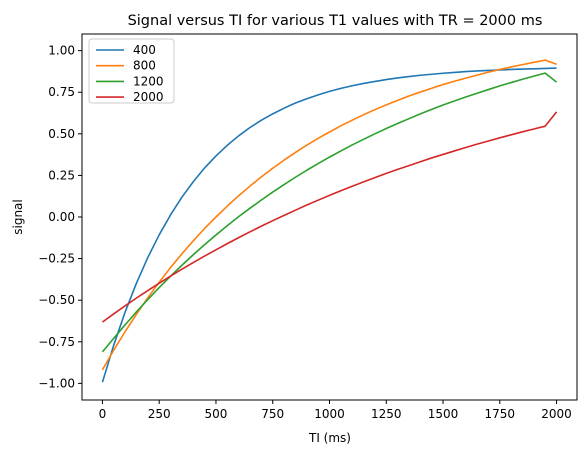  Describe the element at coordinates (103, 414) in the screenshot. I see `x-tick-label: 0` at that location.